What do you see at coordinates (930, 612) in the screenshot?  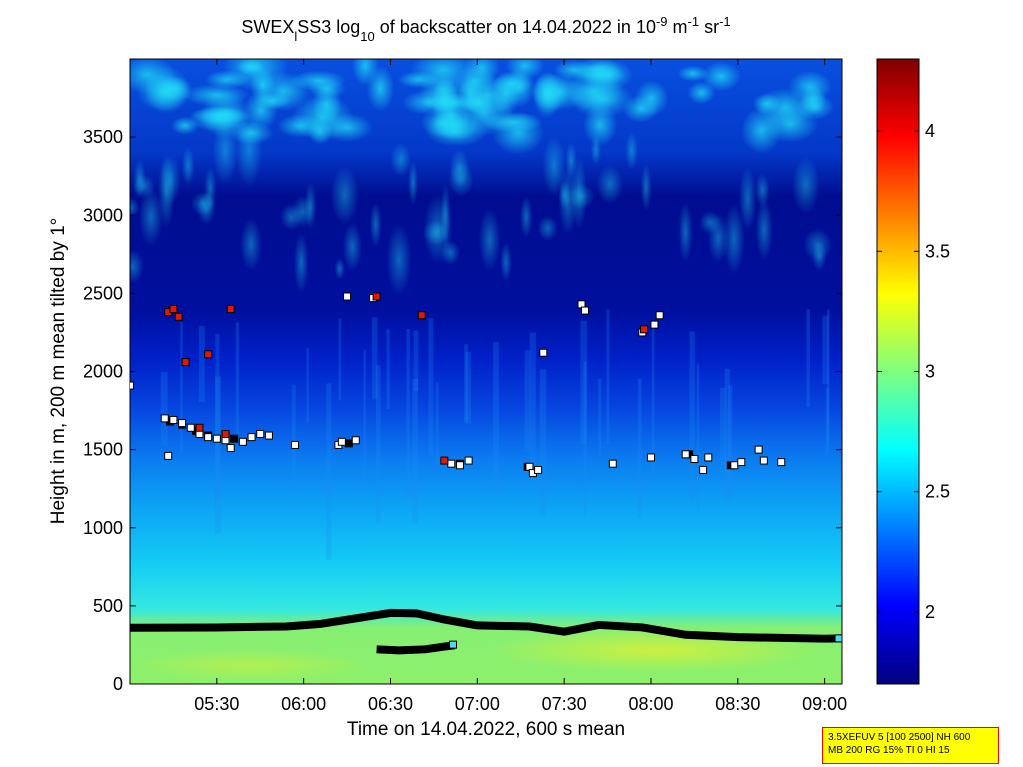 I see `colorbar-tick-label: 2` at bounding box center [930, 612].